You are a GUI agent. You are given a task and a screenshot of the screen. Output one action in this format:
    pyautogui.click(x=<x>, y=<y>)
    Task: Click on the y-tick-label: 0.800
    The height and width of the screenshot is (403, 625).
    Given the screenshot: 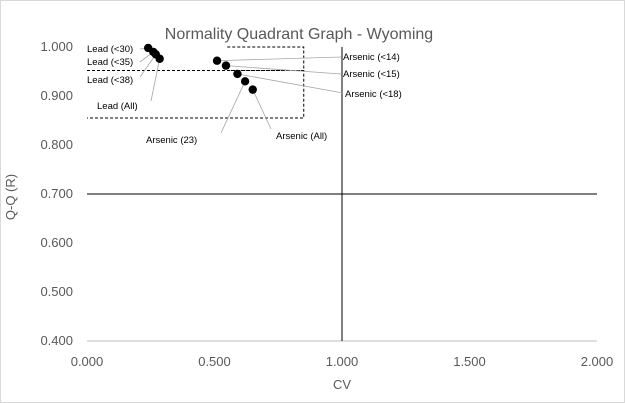 What is the action you would take?
    pyautogui.click(x=56, y=144)
    